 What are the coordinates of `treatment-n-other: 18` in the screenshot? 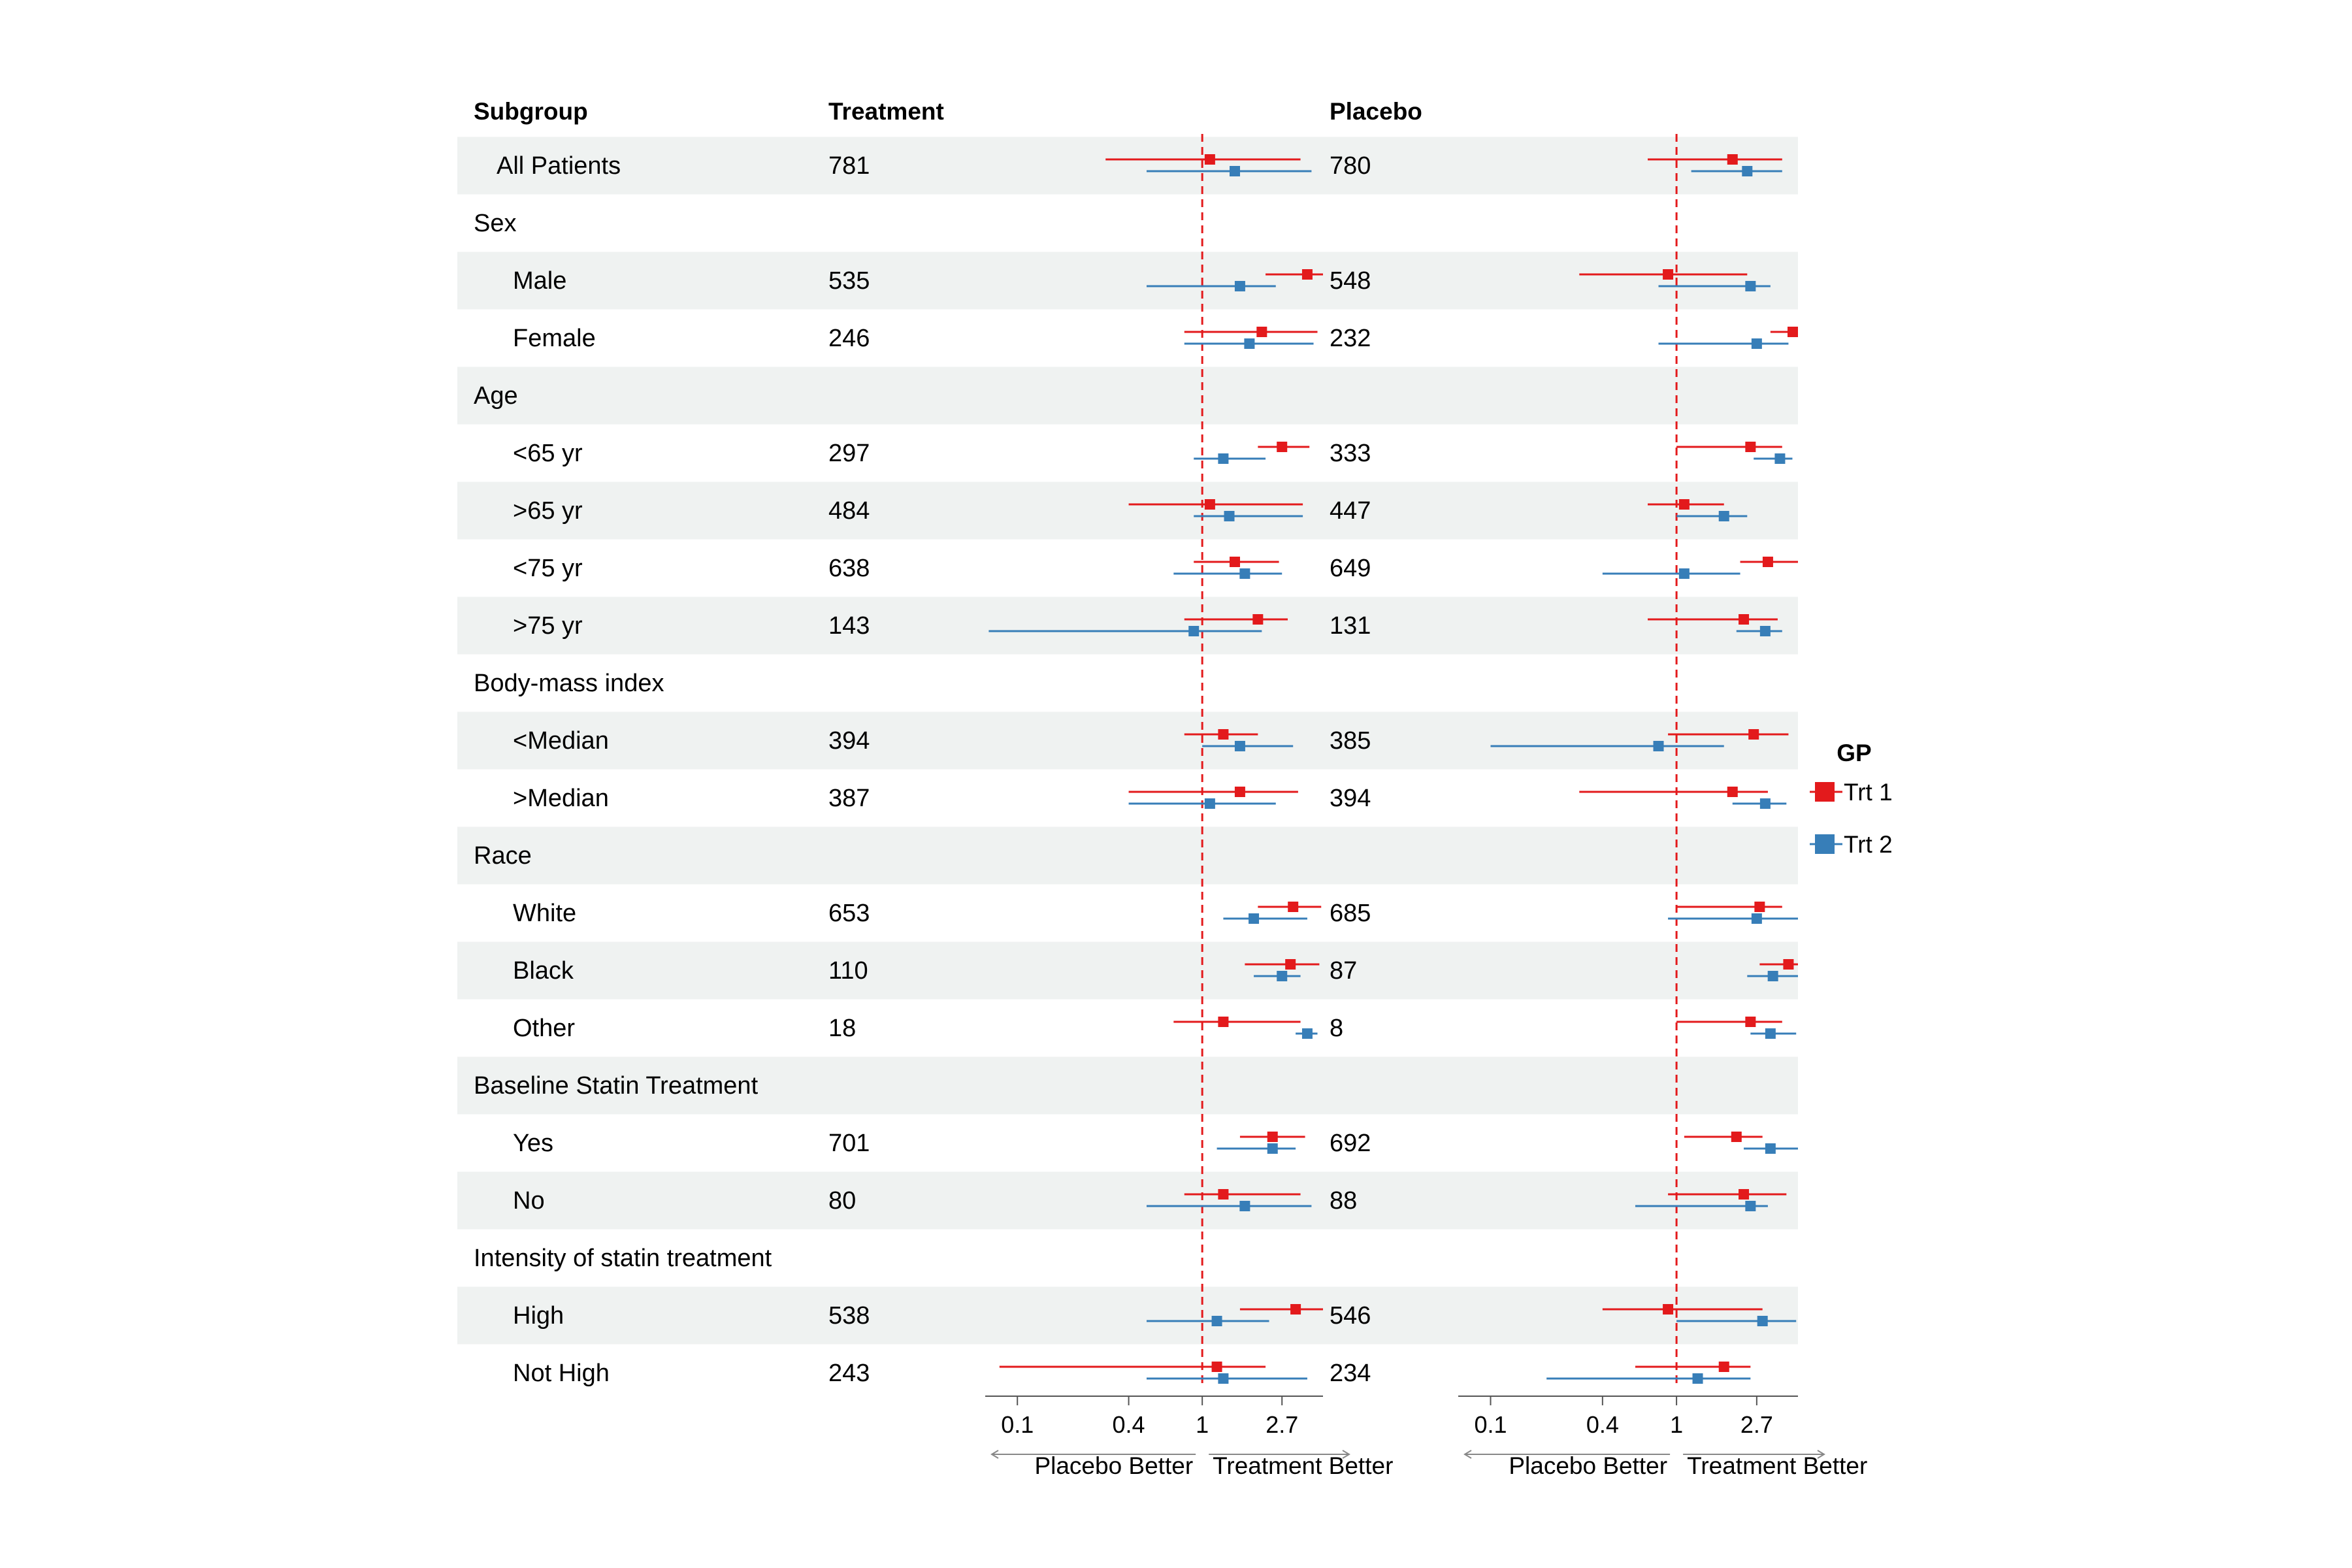 It's located at (842, 1028).